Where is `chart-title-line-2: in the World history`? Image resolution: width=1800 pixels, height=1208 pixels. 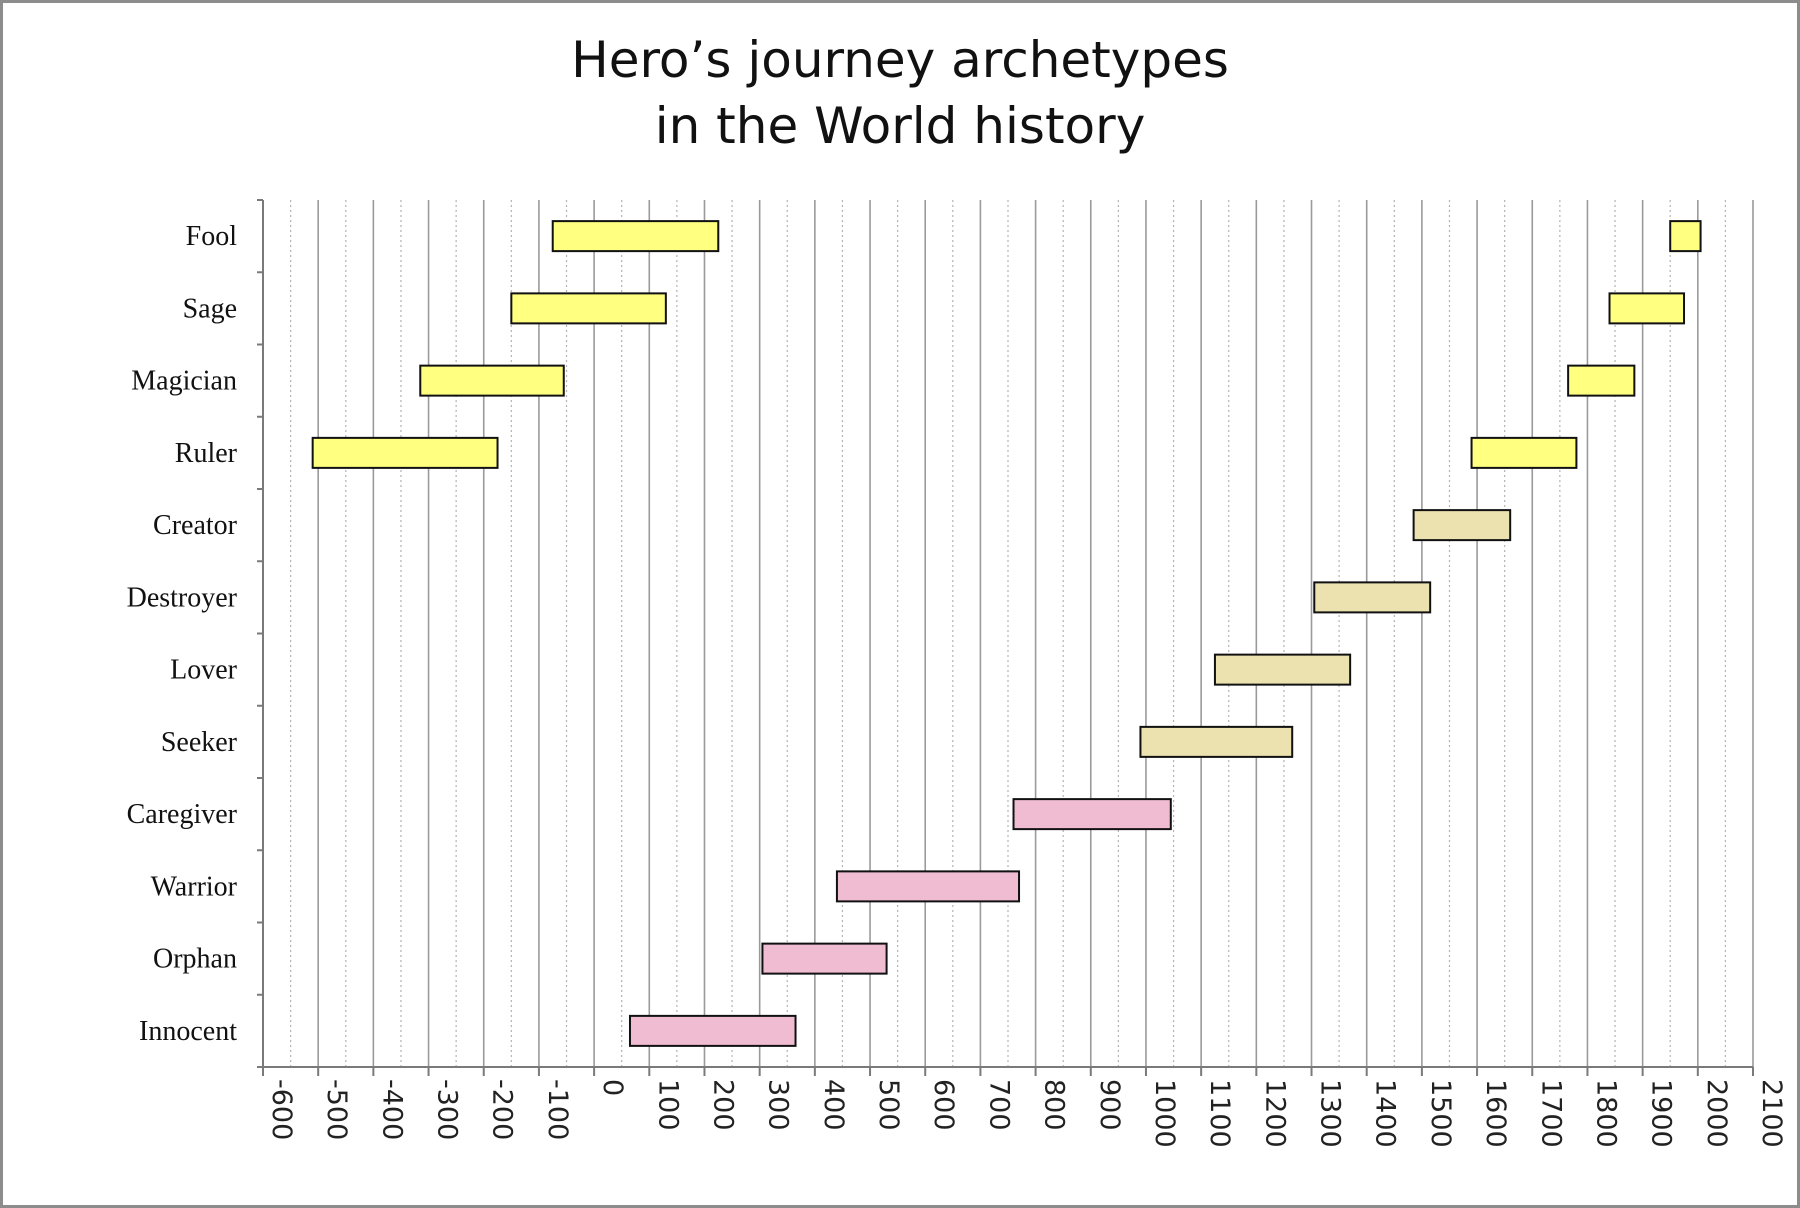 chart-title-line-2: in the World history is located at coordinates (900, 126).